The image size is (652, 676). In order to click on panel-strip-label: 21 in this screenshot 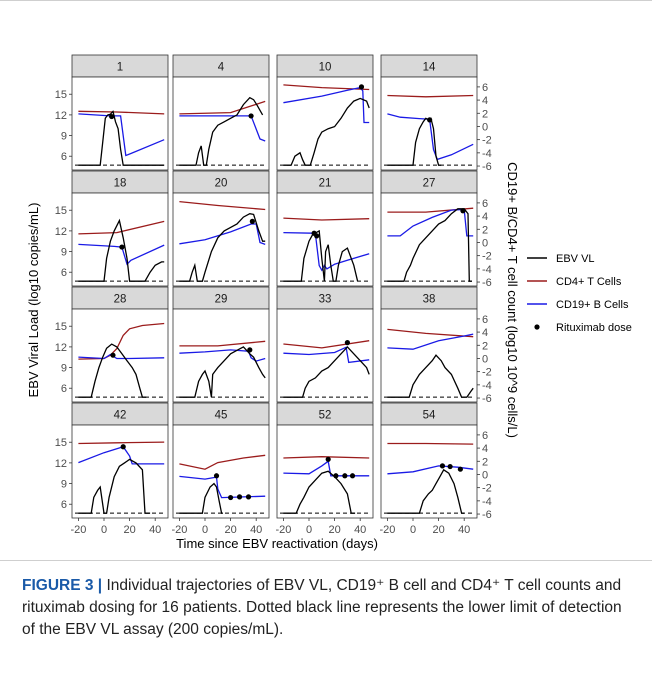, I will do `click(325, 184)`.